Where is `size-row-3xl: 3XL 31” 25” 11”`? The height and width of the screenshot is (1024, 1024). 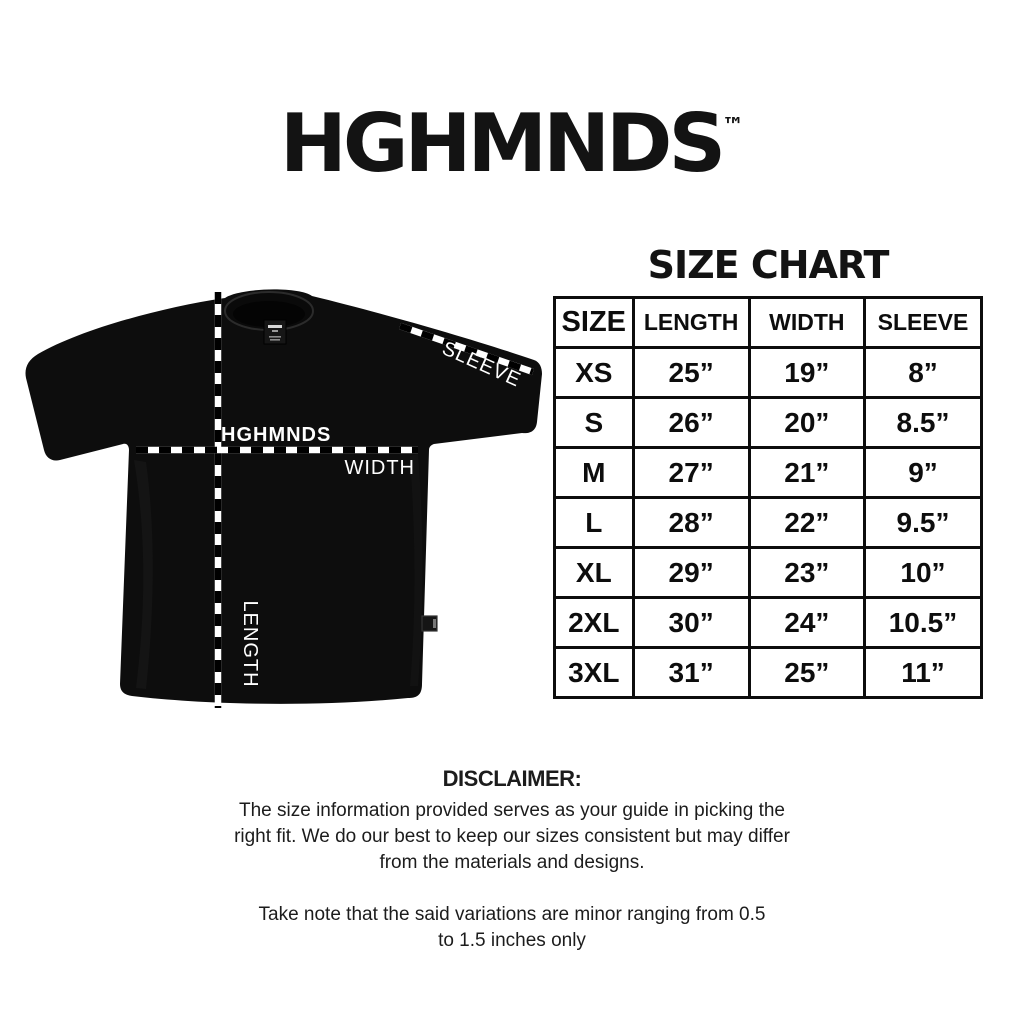 size-row-3xl: 3XL 31” 25” 11” is located at coordinates (768, 672).